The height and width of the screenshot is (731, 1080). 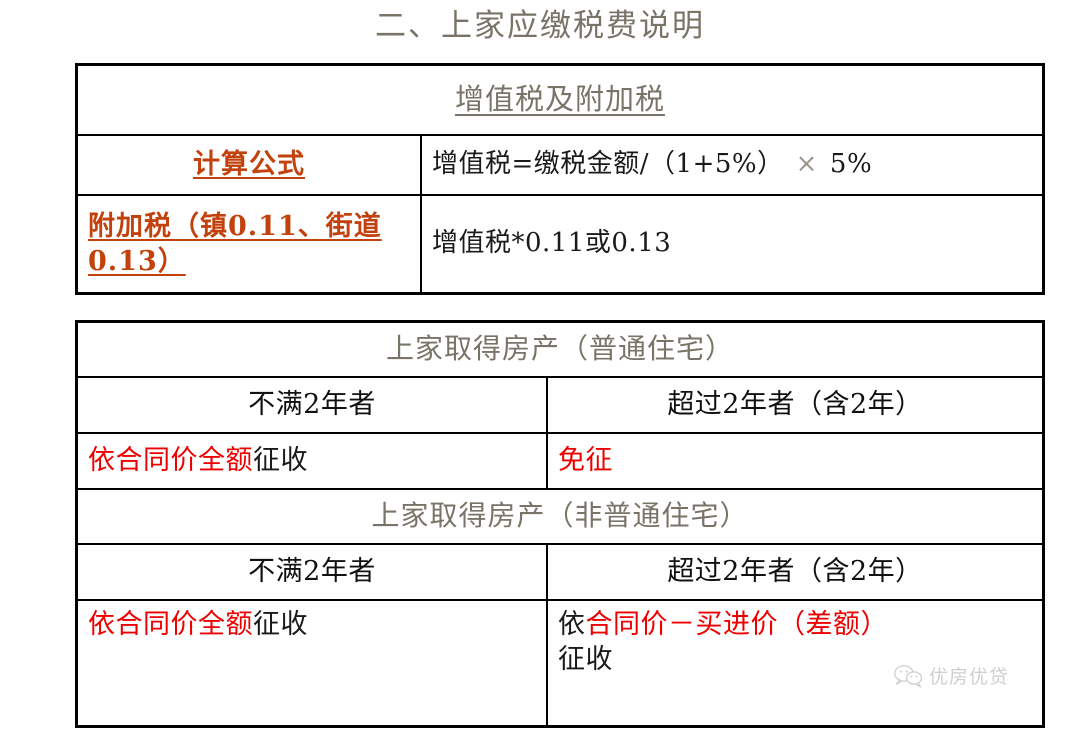 I want to click on vat-formula-label-cell: 计算公式, so click(x=250, y=165).